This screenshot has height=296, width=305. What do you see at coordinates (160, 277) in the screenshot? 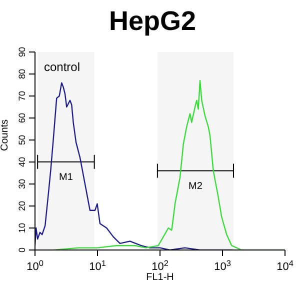
I see `x-axis-title: FL1-H` at bounding box center [160, 277].